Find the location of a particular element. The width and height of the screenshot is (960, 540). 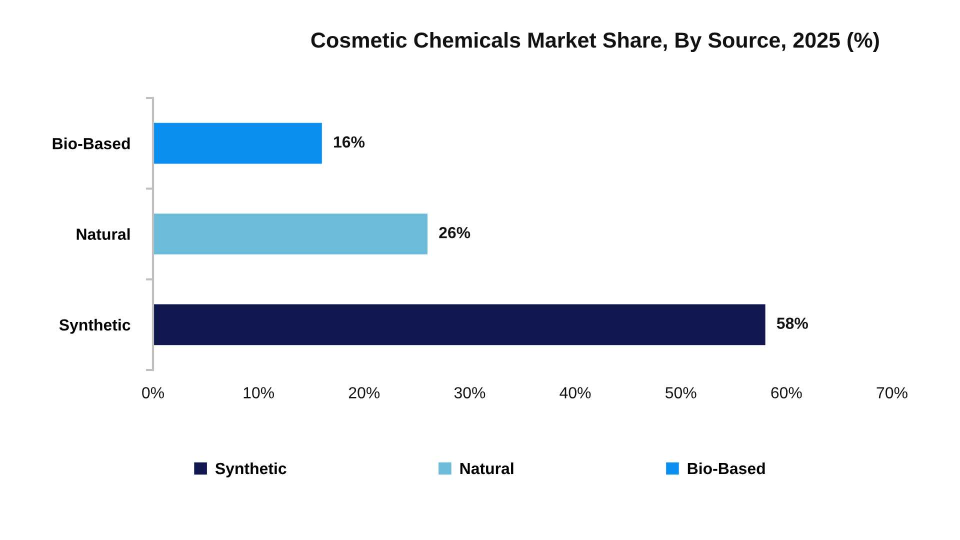

legend-label: Synthetic is located at coordinates (250, 470).